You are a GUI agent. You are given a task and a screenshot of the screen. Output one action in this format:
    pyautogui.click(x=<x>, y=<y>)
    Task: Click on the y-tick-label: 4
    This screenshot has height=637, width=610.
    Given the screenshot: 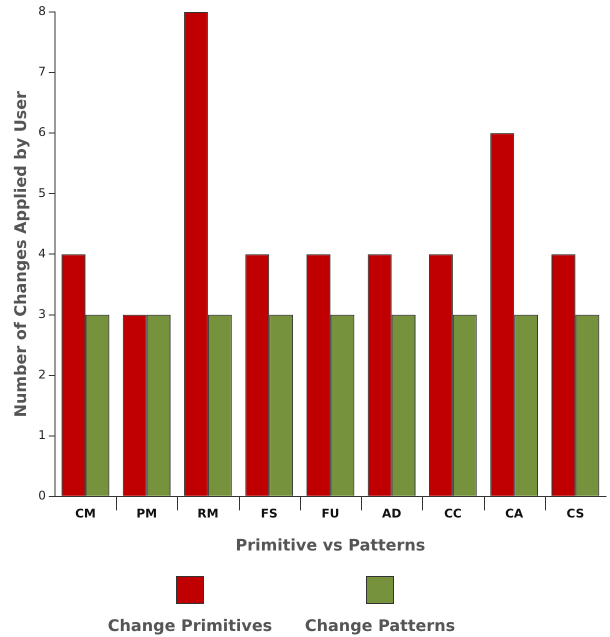 What is the action you would take?
    pyautogui.click(x=42, y=253)
    